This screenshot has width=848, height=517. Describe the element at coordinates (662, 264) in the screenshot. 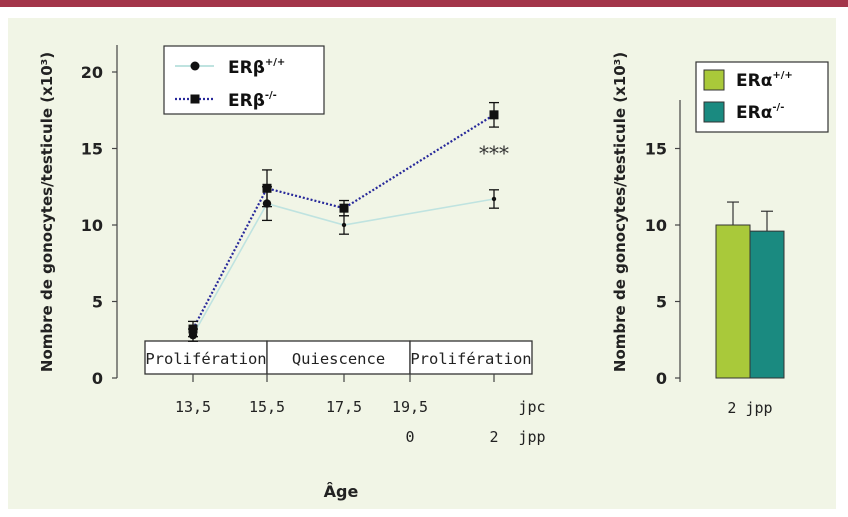

I see `bar-chart-y-ticks: 0 5 10 15` at that location.